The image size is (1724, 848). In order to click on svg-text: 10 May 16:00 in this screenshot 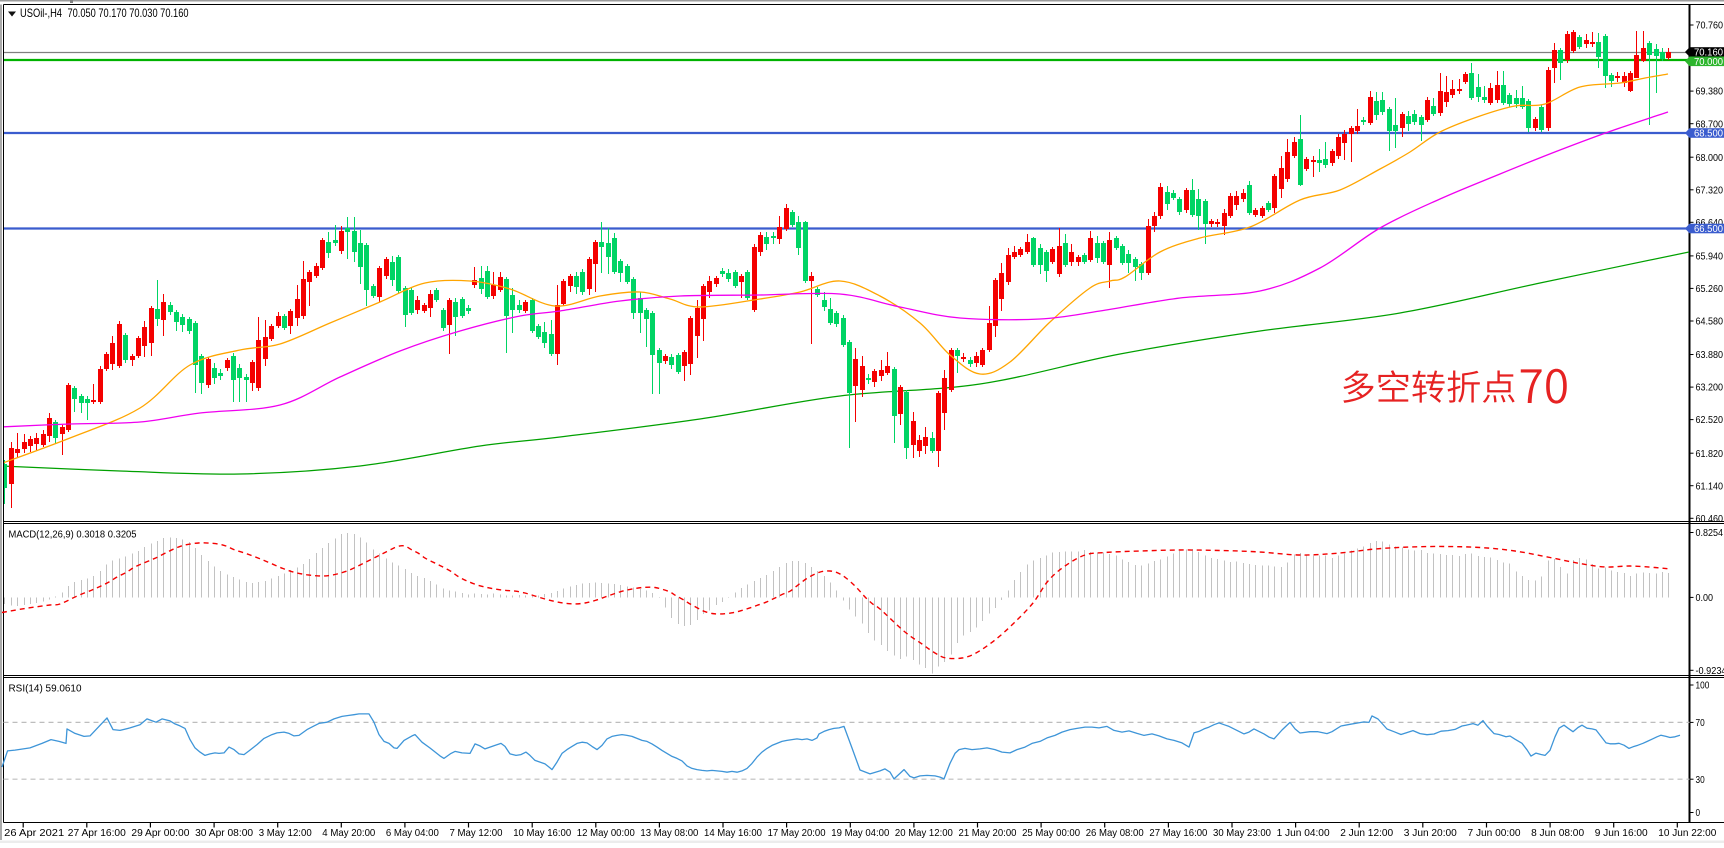, I will do `click(542, 833)`.